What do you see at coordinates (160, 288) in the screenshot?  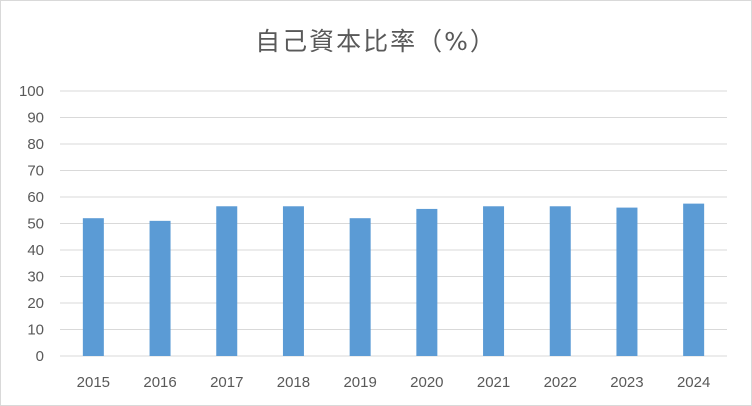 I see `bar-2016` at bounding box center [160, 288].